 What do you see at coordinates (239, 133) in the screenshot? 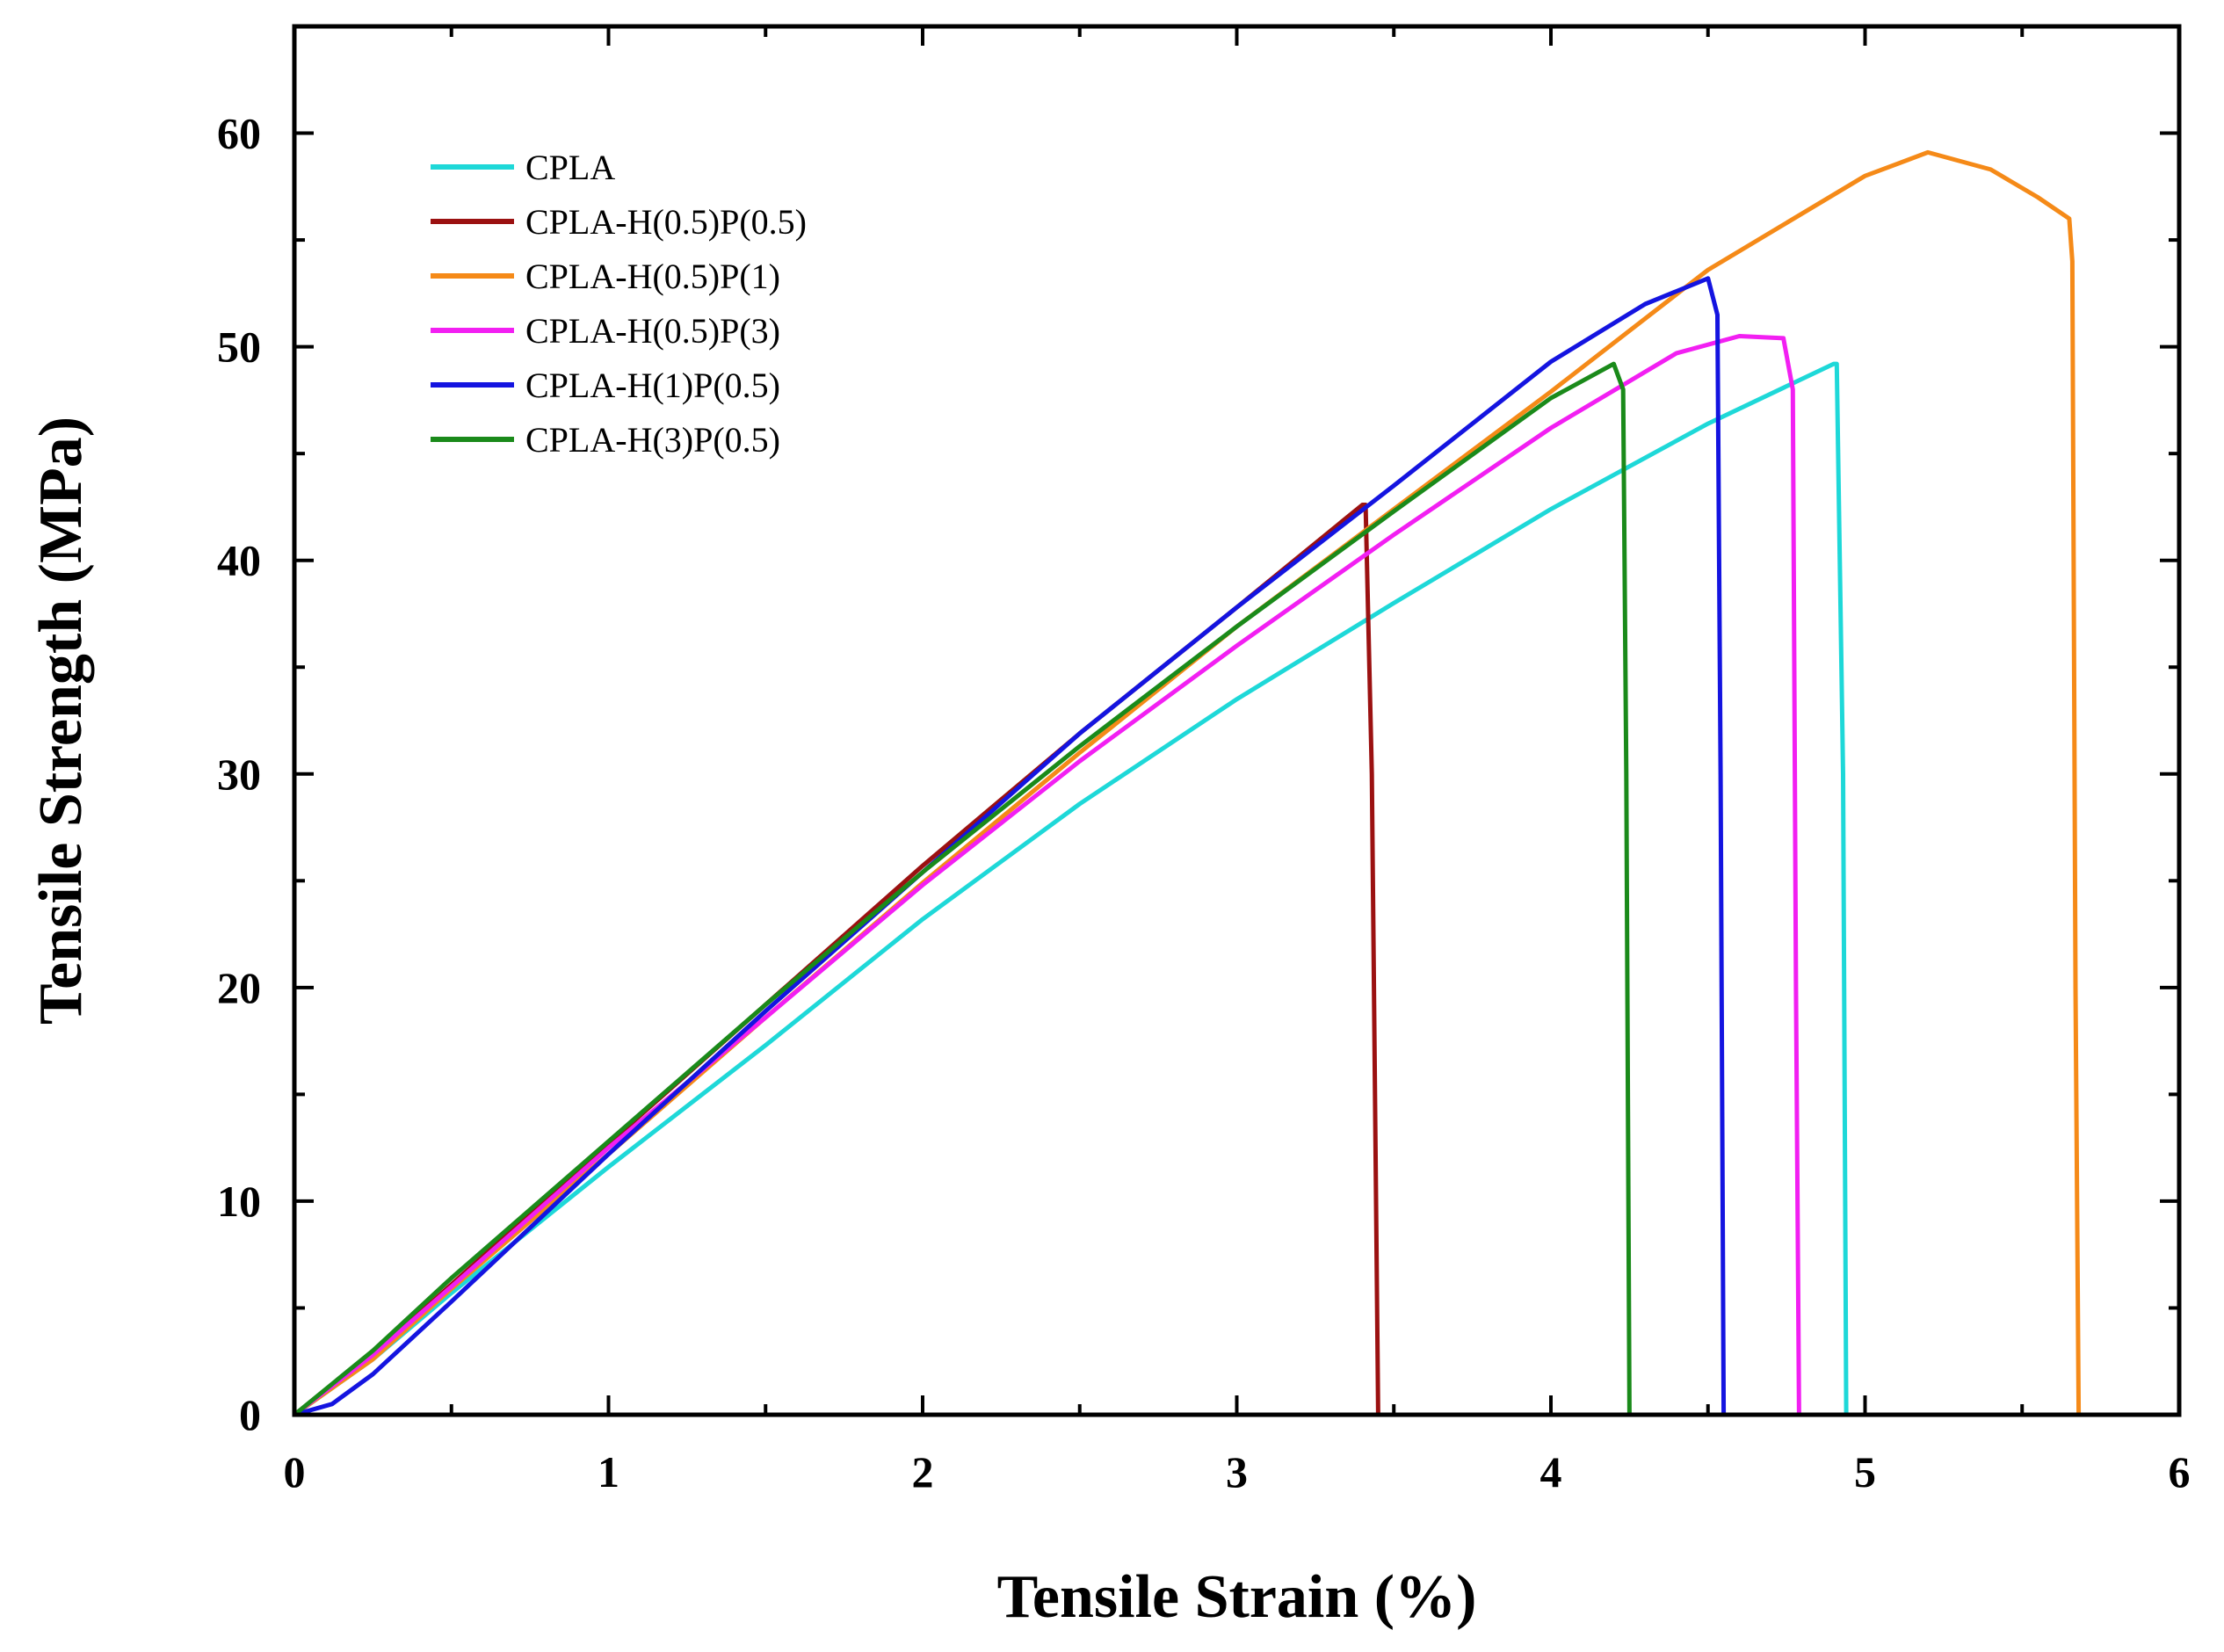
I see `y-tick-label: 60` at bounding box center [239, 133].